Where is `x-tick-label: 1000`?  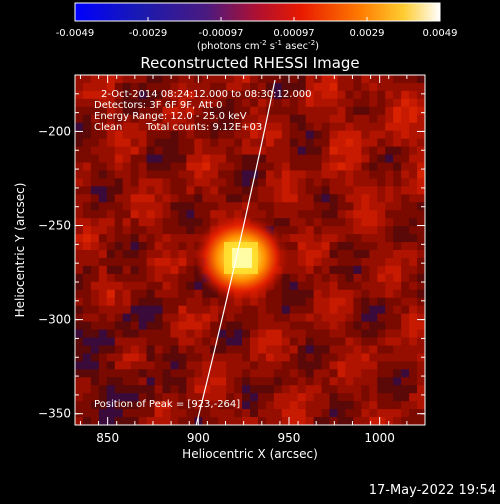 x-tick-label: 1000 is located at coordinates (379, 438).